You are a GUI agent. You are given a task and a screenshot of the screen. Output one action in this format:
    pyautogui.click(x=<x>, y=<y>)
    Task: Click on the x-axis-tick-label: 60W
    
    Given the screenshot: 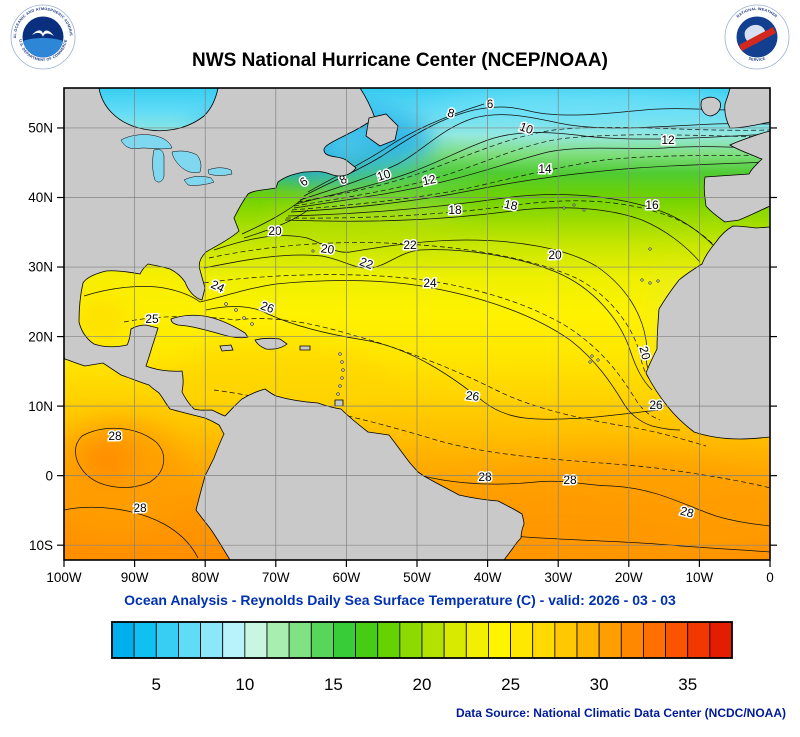 What is the action you would take?
    pyautogui.click(x=347, y=577)
    